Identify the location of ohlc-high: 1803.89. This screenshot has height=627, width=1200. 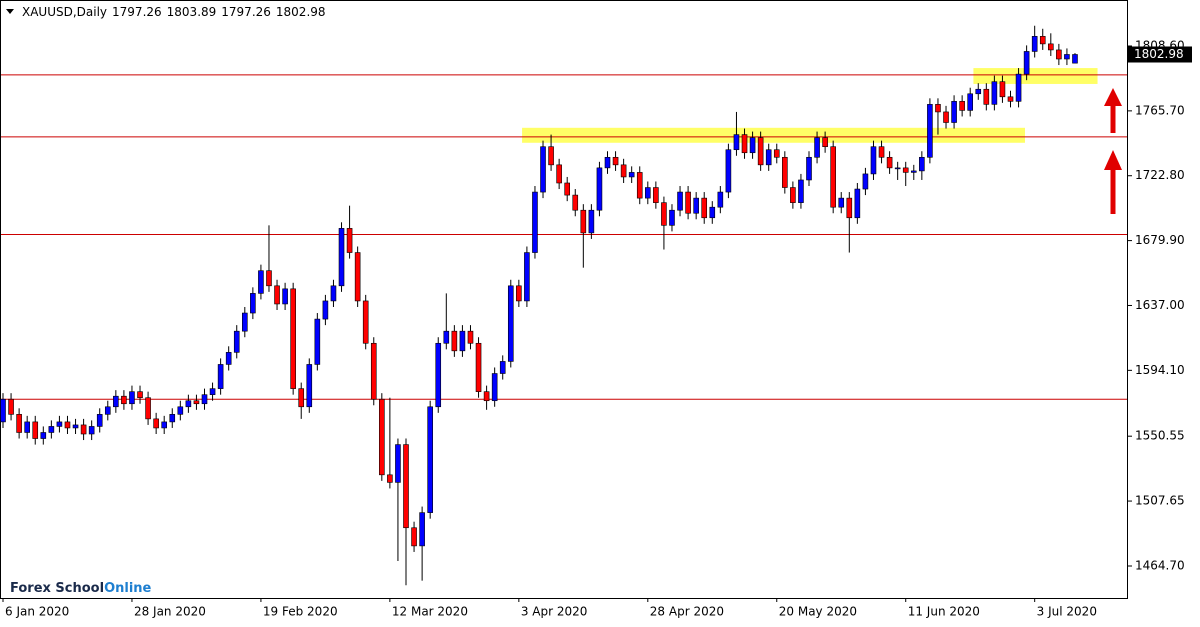
(191, 12).